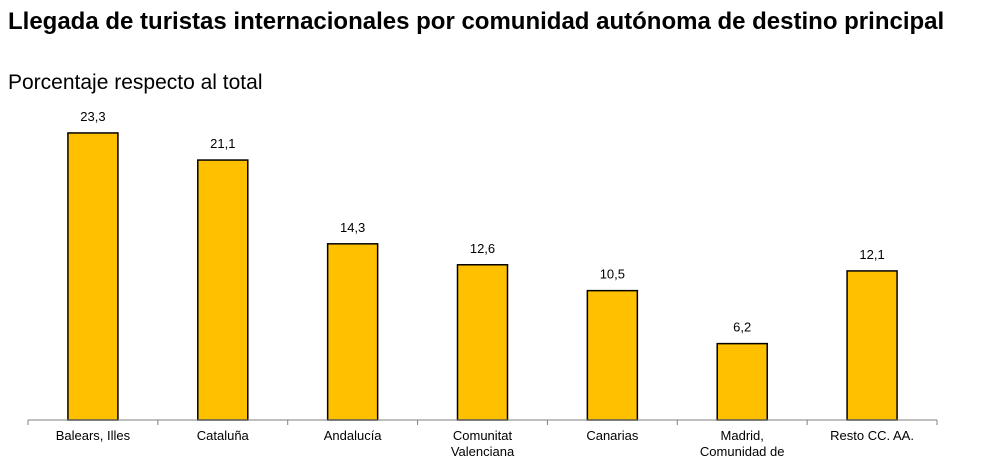 This screenshot has height=472, width=1000. What do you see at coordinates (483, 435) in the screenshot?
I see `x-tick-label-line: Comunitat` at bounding box center [483, 435].